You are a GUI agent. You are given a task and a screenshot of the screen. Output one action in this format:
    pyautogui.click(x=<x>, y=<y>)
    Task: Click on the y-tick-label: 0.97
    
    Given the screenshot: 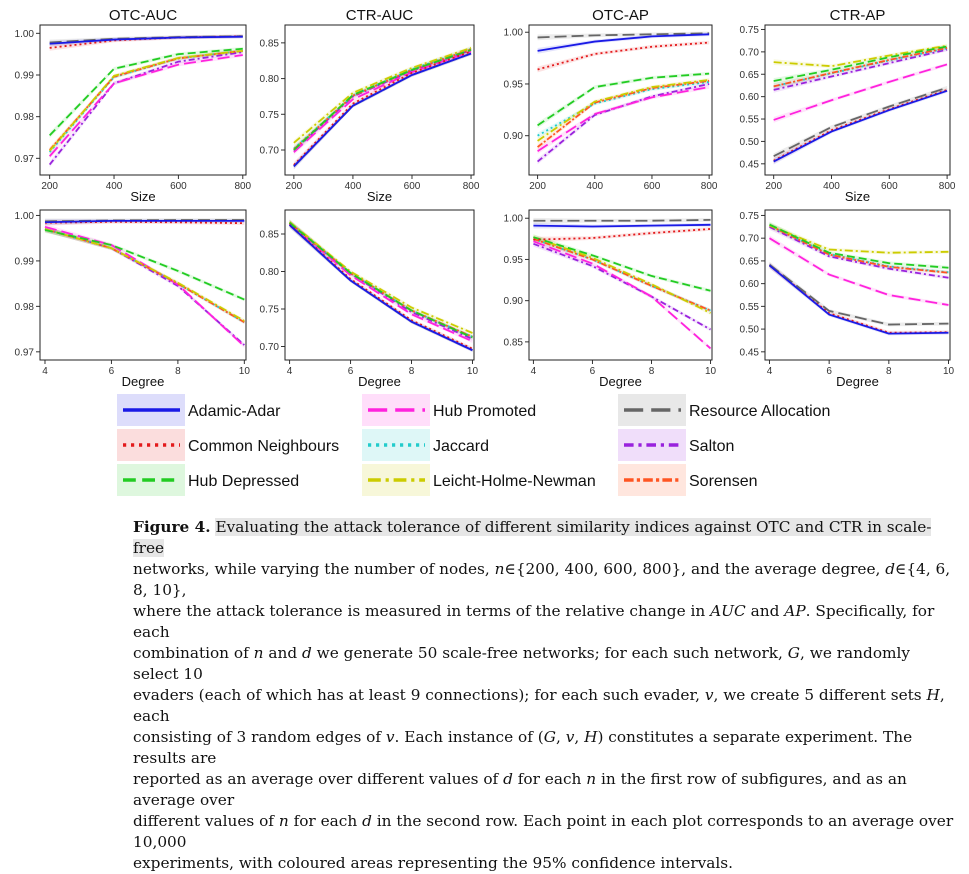 What is the action you would take?
    pyautogui.click(x=25, y=159)
    